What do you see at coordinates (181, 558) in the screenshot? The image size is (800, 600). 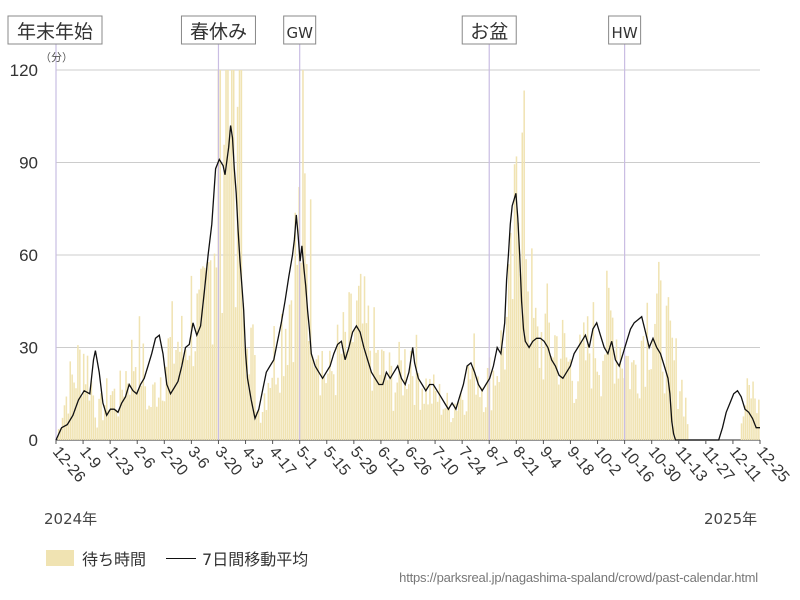 I see `legend-line-swatch` at bounding box center [181, 558].